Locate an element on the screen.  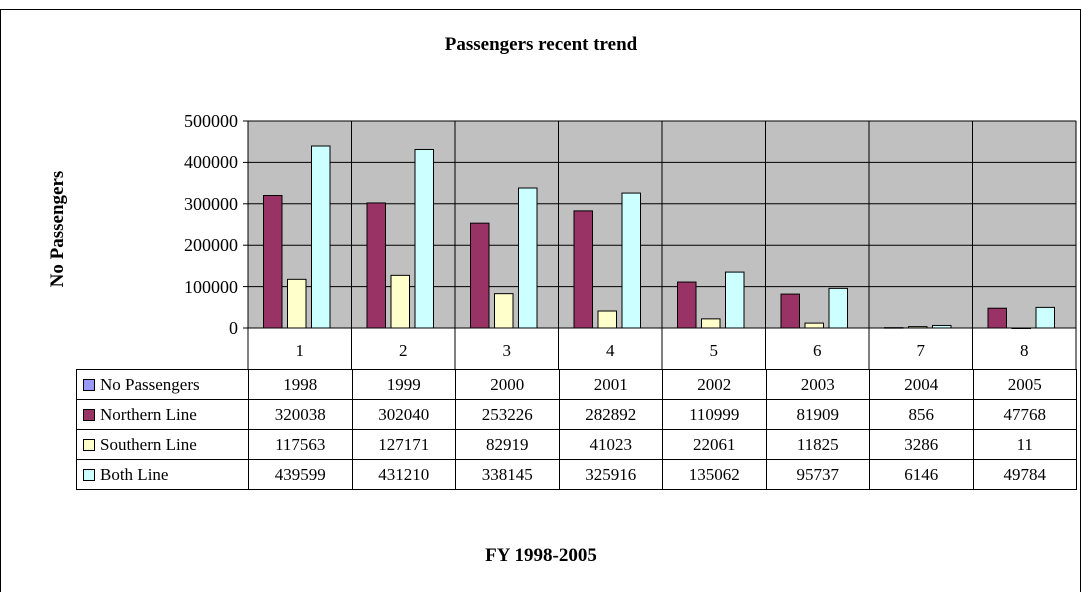
y-tick-label: 500000 is located at coordinates (211, 121).